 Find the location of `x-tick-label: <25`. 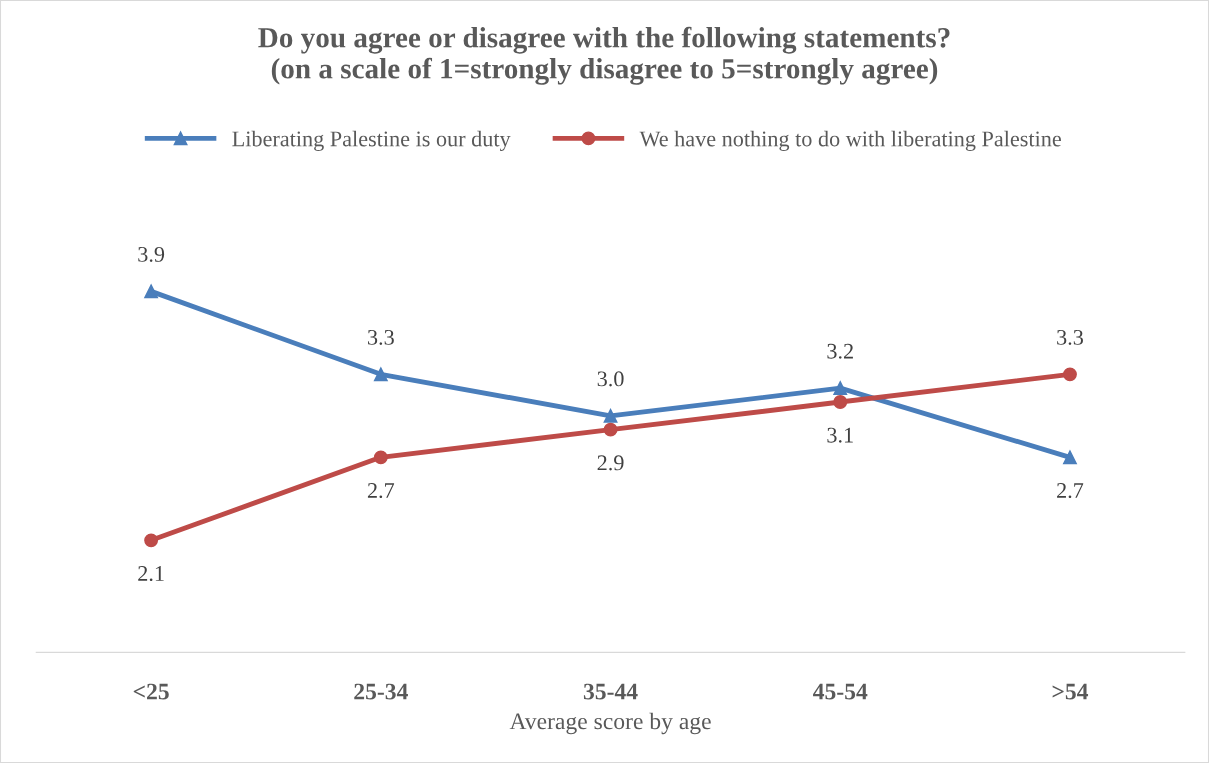

x-tick-label: <25 is located at coordinates (151, 691).